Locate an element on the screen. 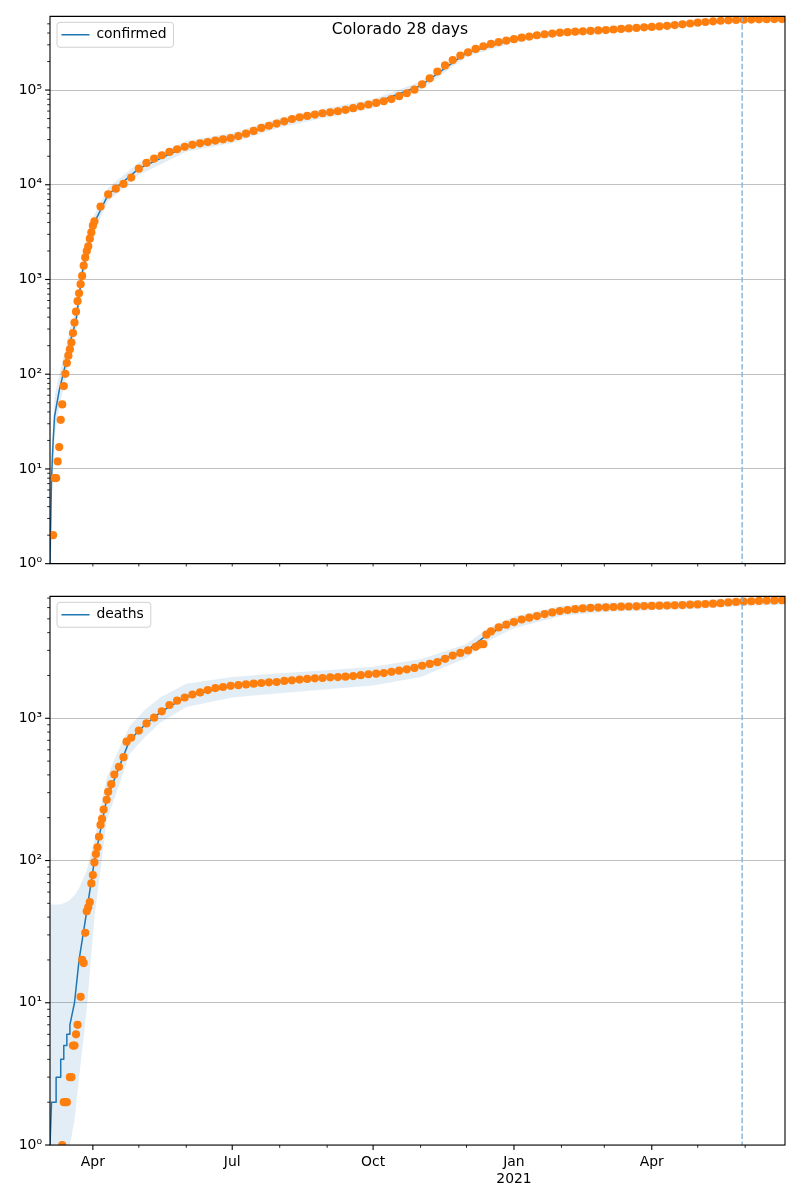 The width and height of the screenshot is (800, 1200). x-tick-label: Oct is located at coordinates (373, 1160).